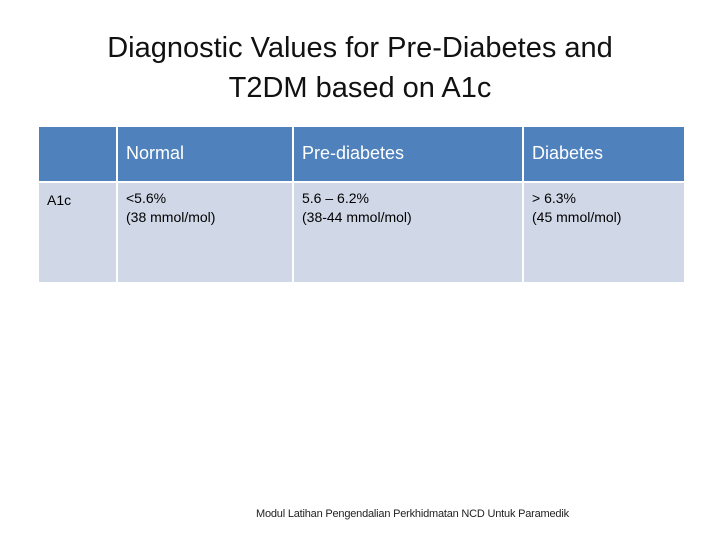 This screenshot has height=540, width=720. I want to click on cell-pre-diabetes-mmol: (38-44 mmol/mol), so click(357, 217).